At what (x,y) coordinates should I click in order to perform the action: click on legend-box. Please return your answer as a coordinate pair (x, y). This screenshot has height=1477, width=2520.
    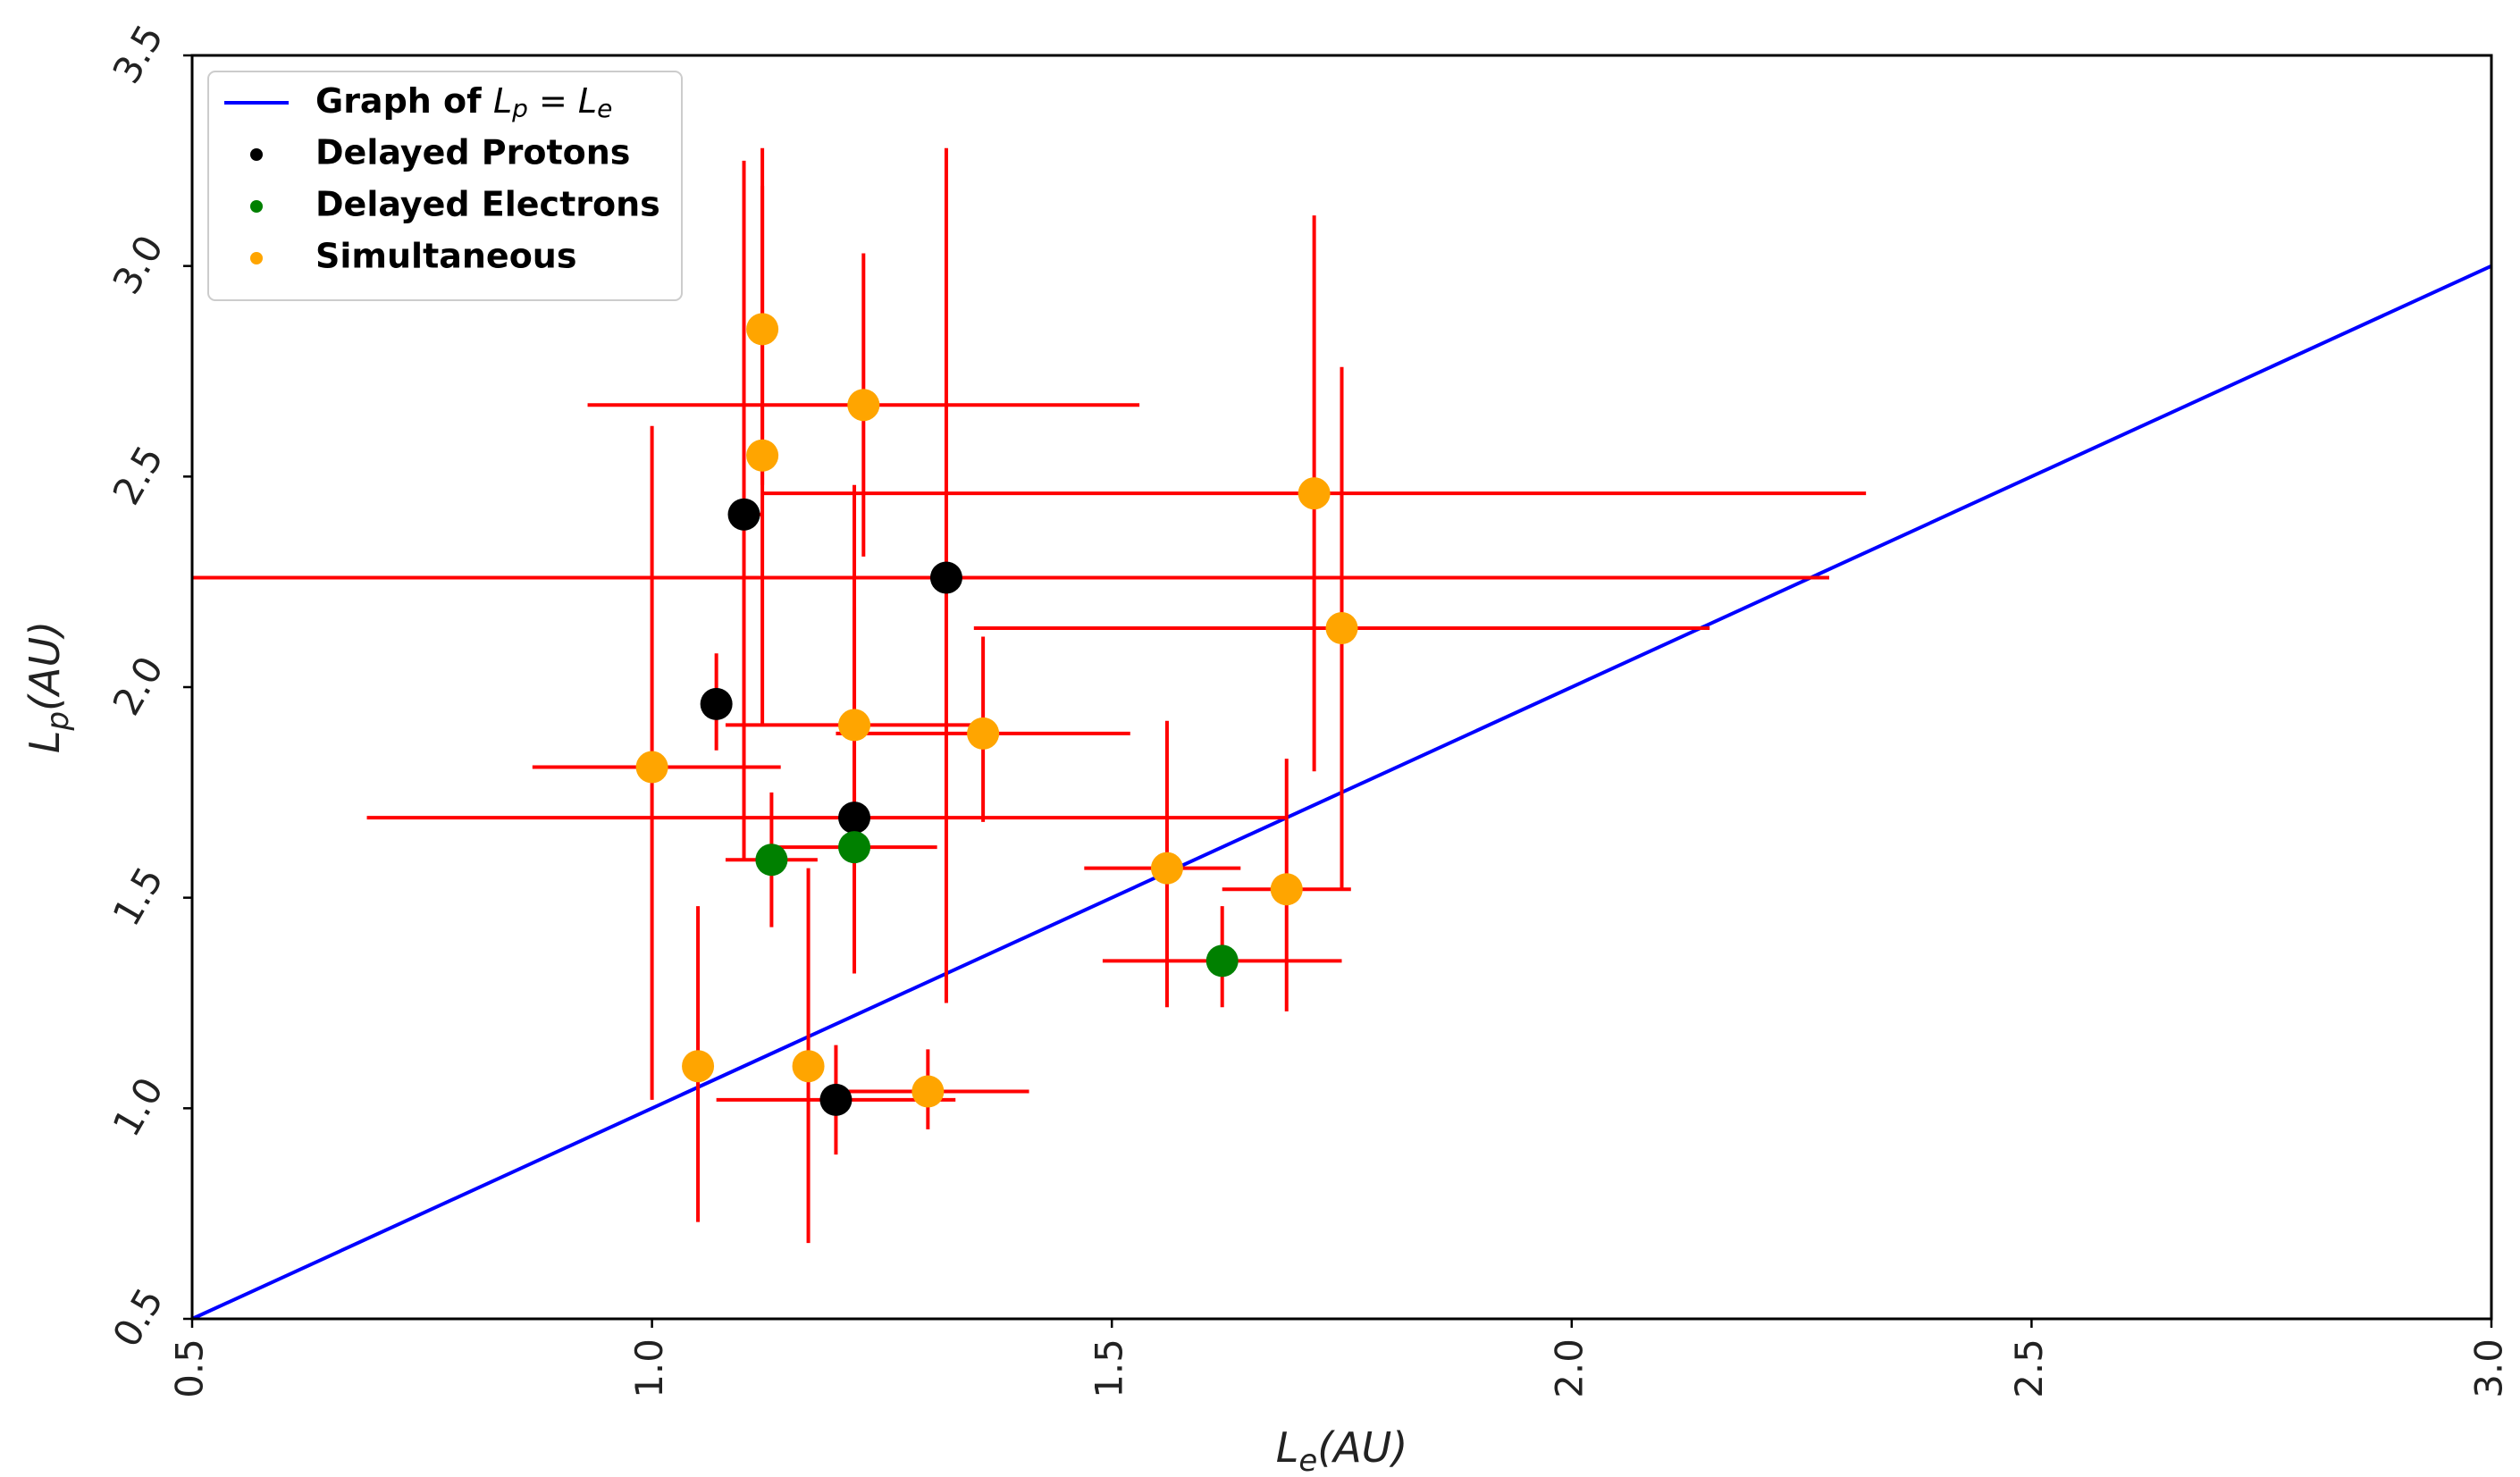
    Looking at the image, I should click on (445, 186).